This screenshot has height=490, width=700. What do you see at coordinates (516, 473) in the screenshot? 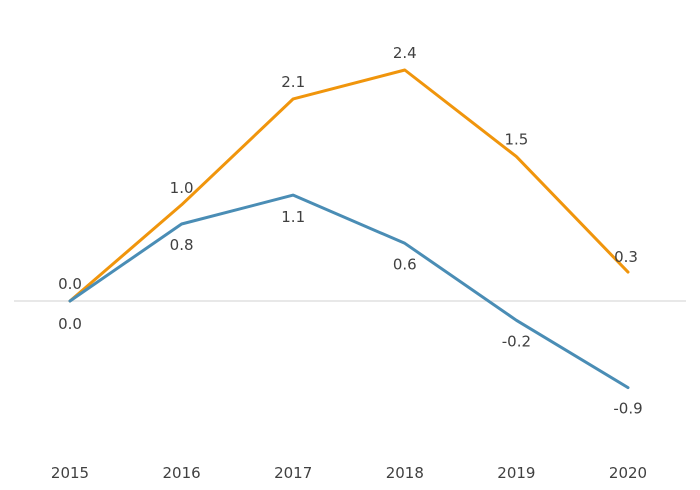
I see `x-tick-label: 2019` at bounding box center [516, 473].